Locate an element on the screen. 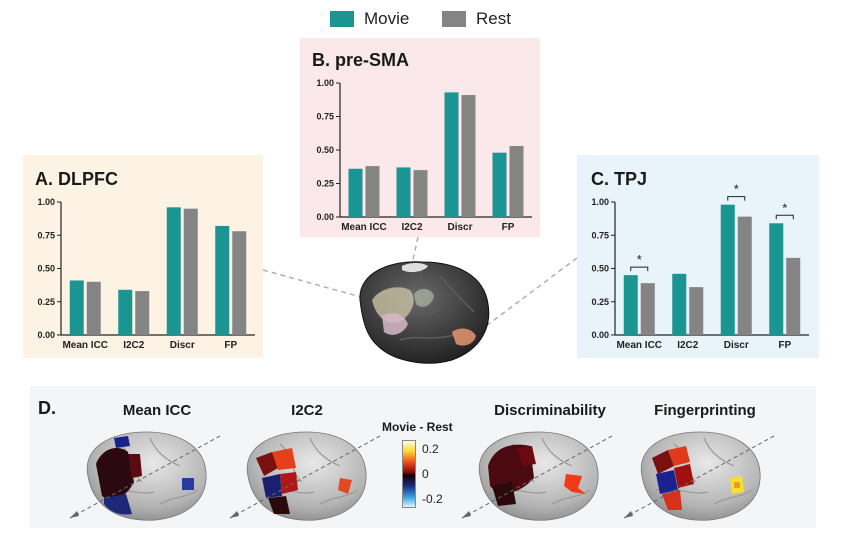 The image size is (844, 540). b-pre-sma-ytick-label: 0.50 is located at coordinates (325, 150).